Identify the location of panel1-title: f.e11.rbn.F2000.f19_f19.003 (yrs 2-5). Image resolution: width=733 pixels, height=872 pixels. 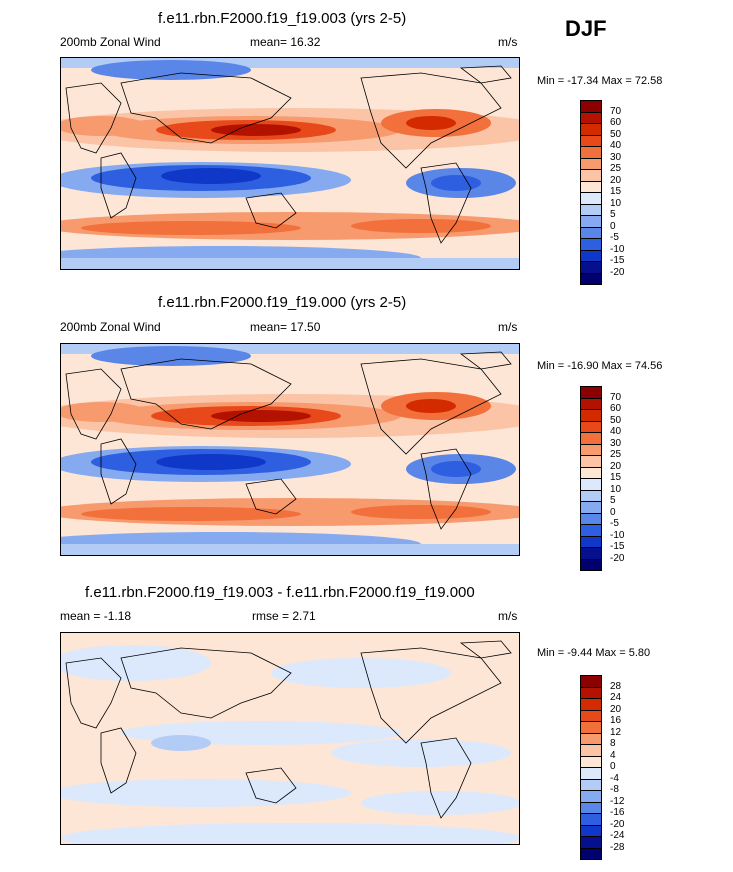
(282, 18).